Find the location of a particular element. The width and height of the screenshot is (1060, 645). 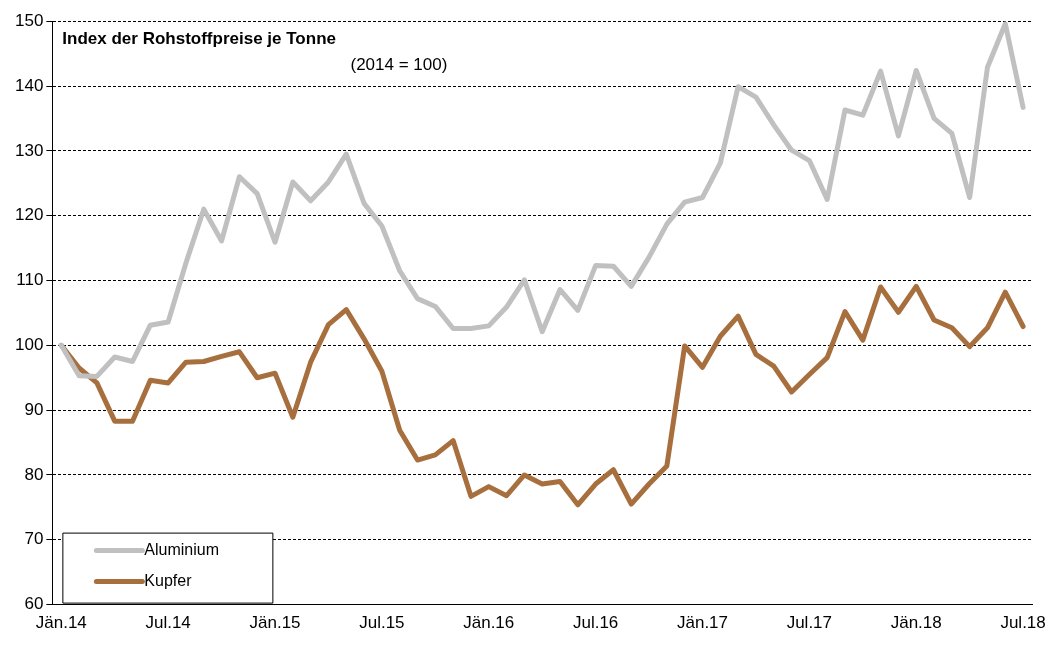

y-tick-label: 80 is located at coordinates (34, 474).